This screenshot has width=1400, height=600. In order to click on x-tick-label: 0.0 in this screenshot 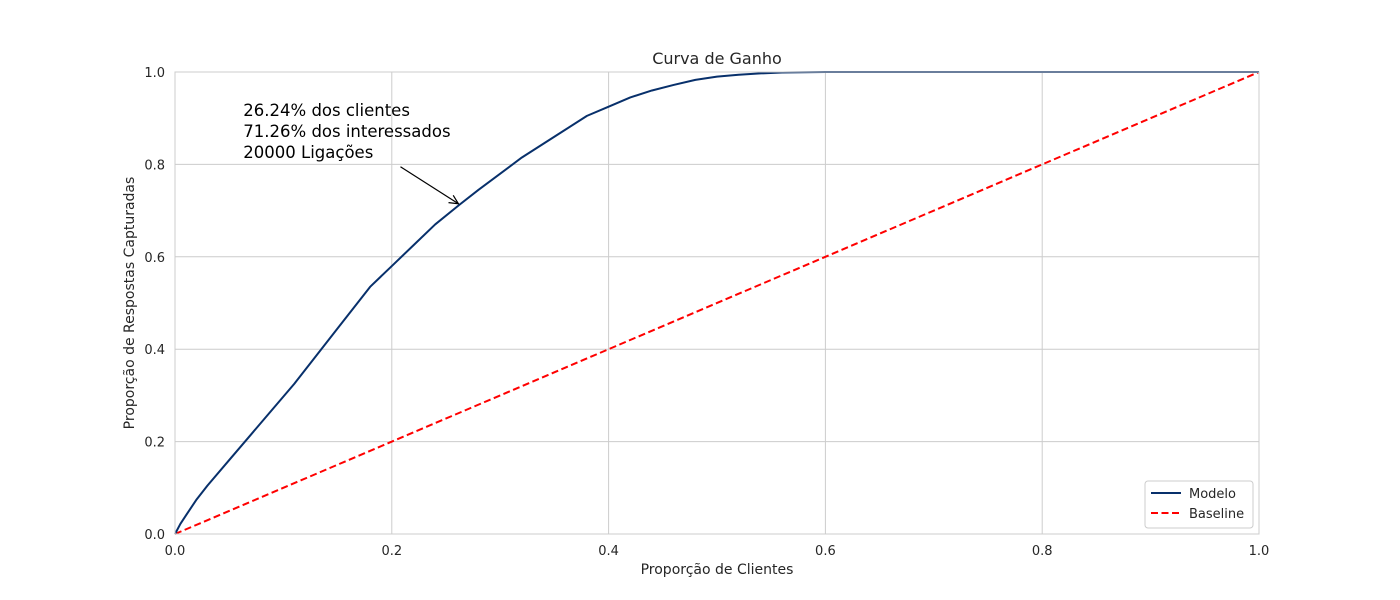, I will do `click(175, 551)`.